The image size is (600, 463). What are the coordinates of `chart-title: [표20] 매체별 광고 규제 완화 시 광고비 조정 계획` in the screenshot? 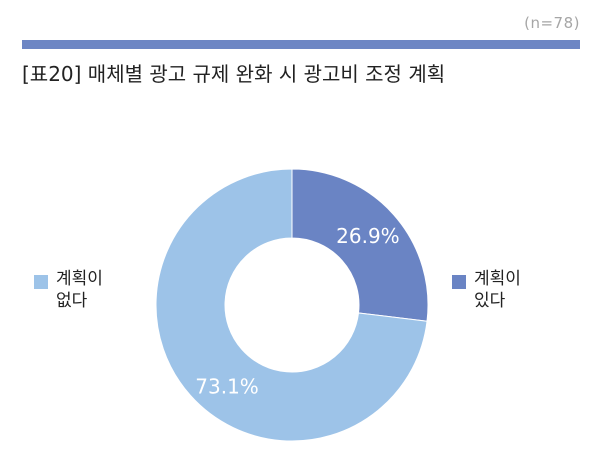 It's located at (234, 74).